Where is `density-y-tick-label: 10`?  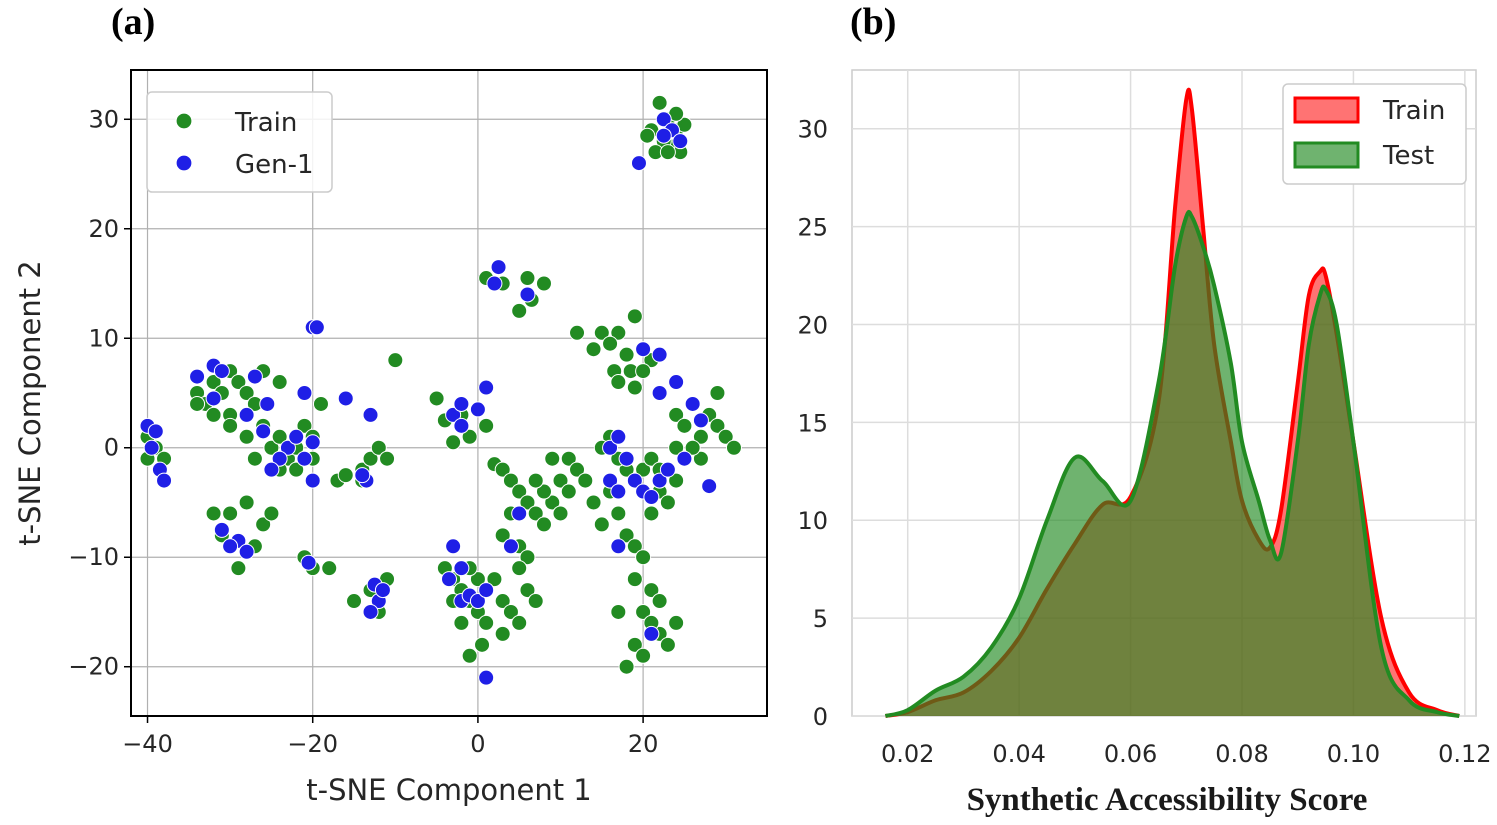
density-y-tick-label: 10 is located at coordinates (812, 521).